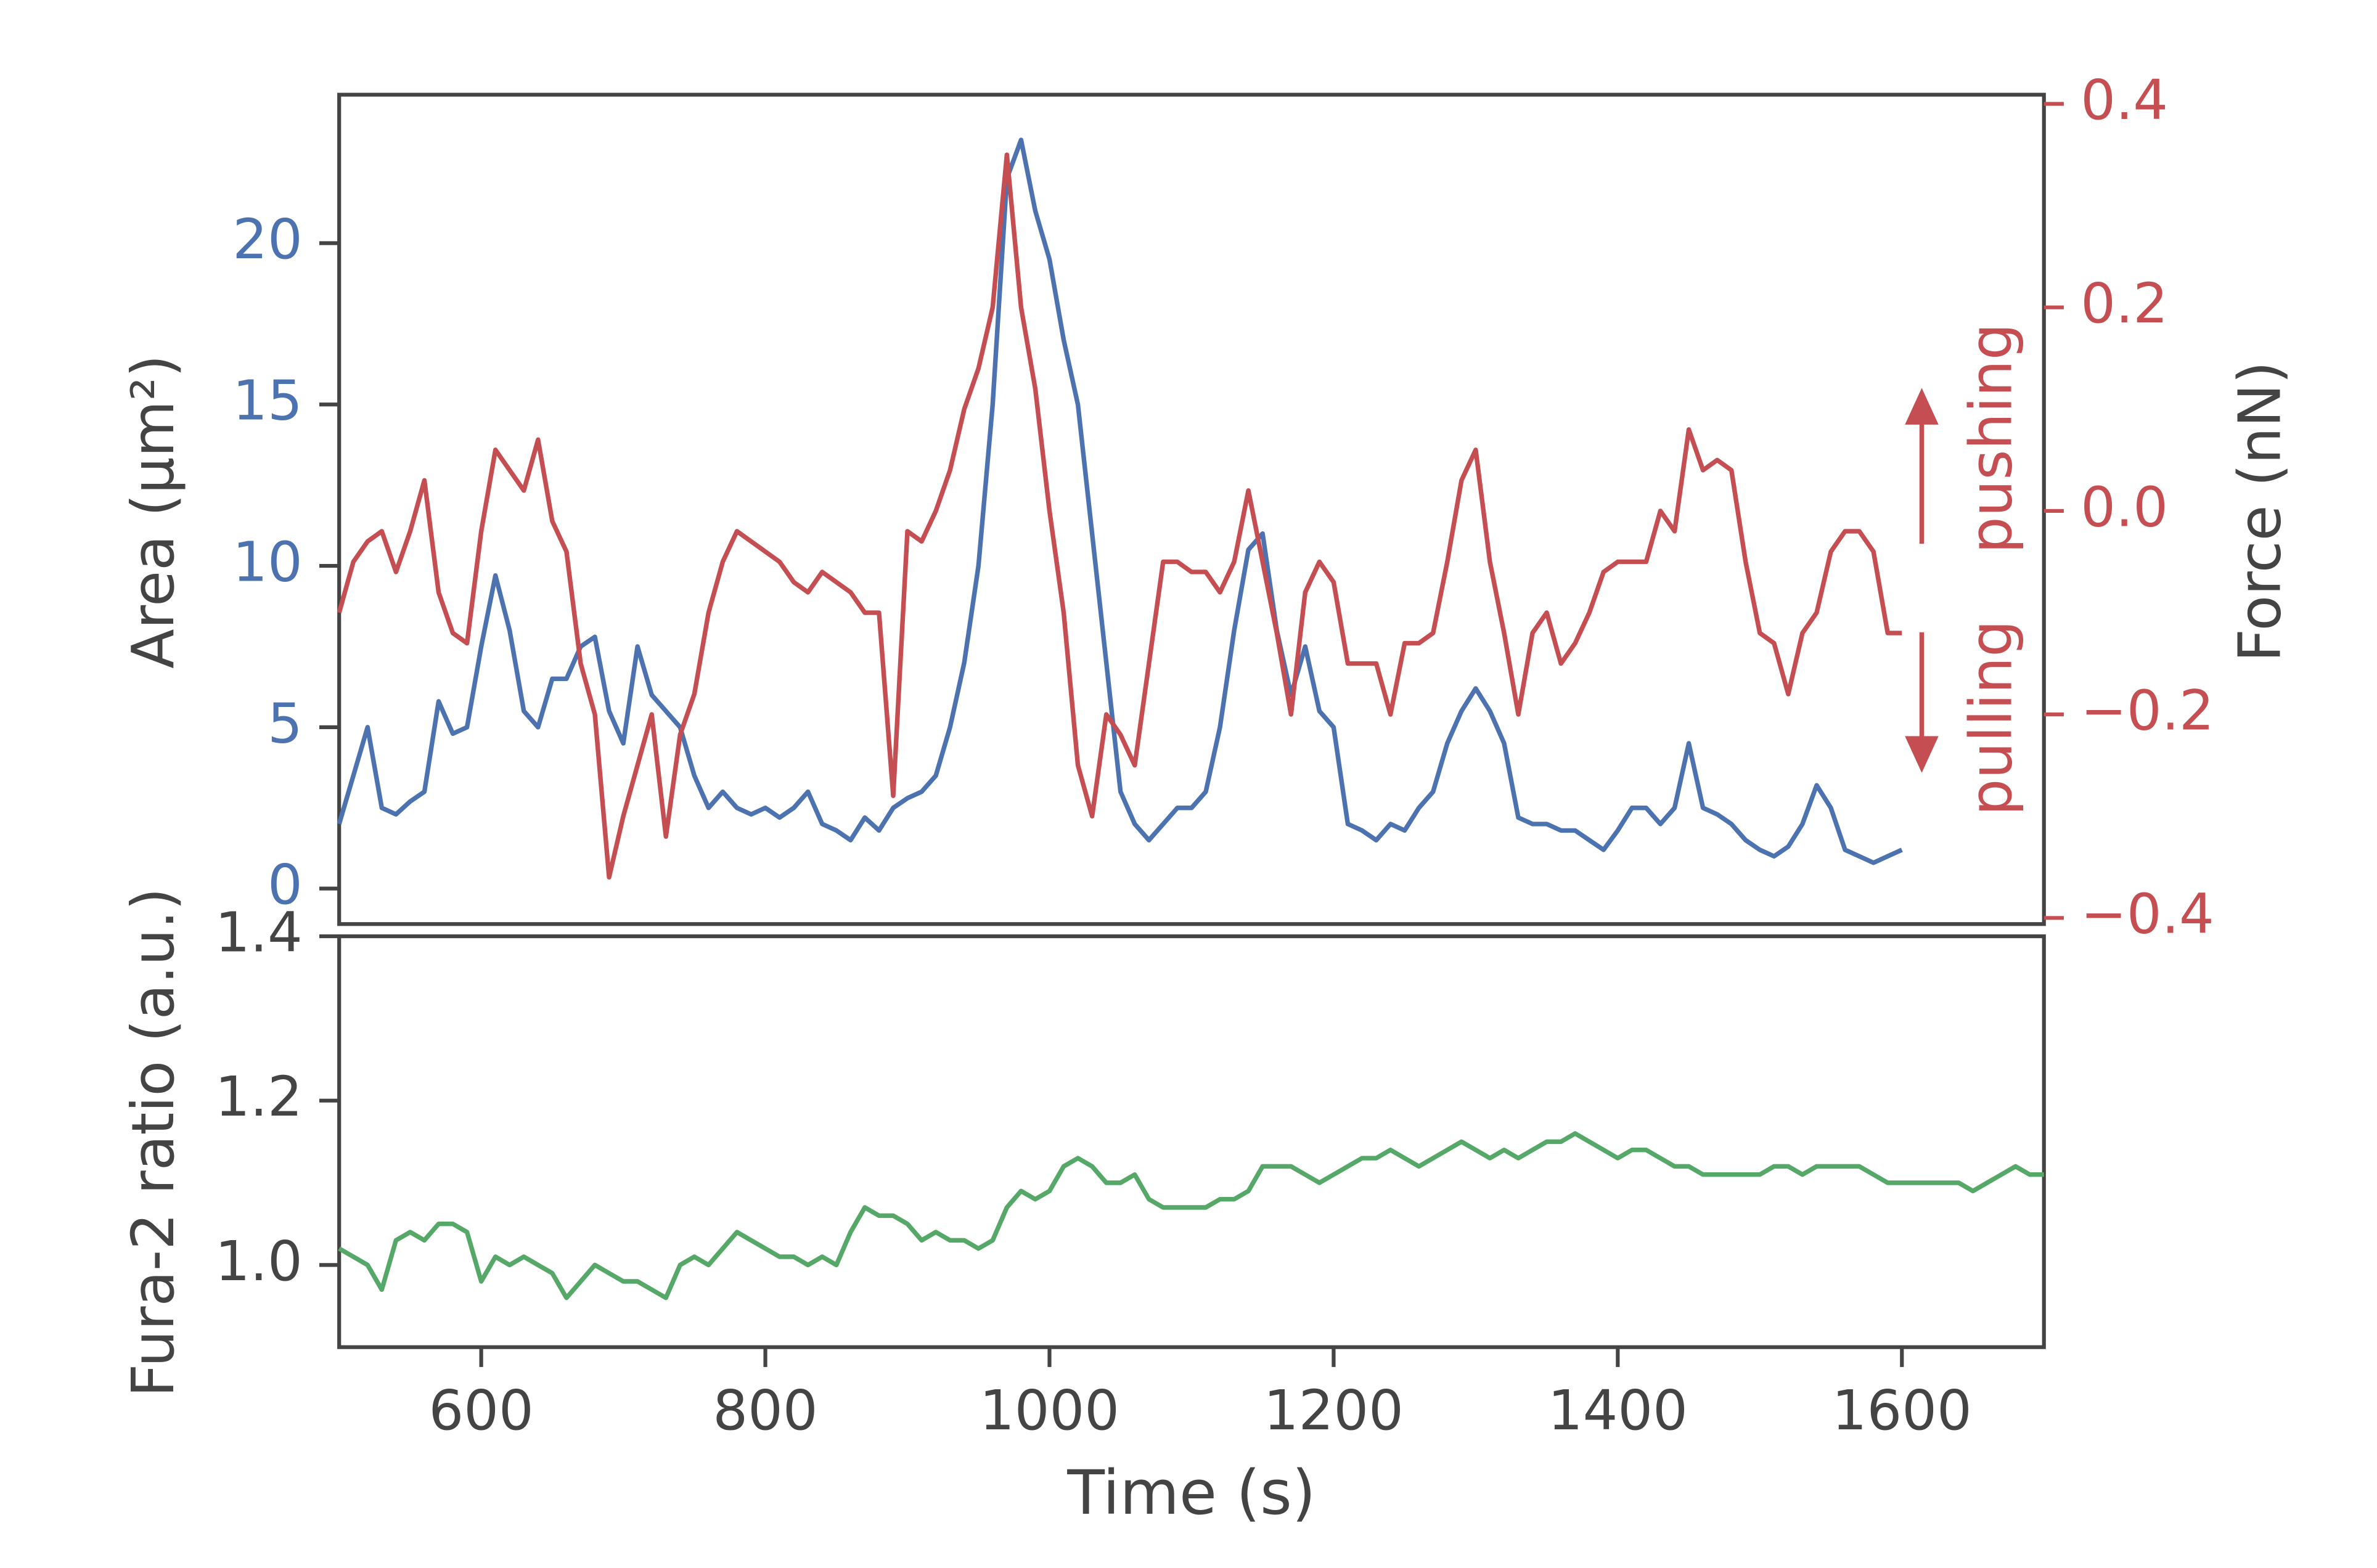 This screenshot has height=1568, width=2377. I want to click on x-tick-label: 600, so click(481, 1411).